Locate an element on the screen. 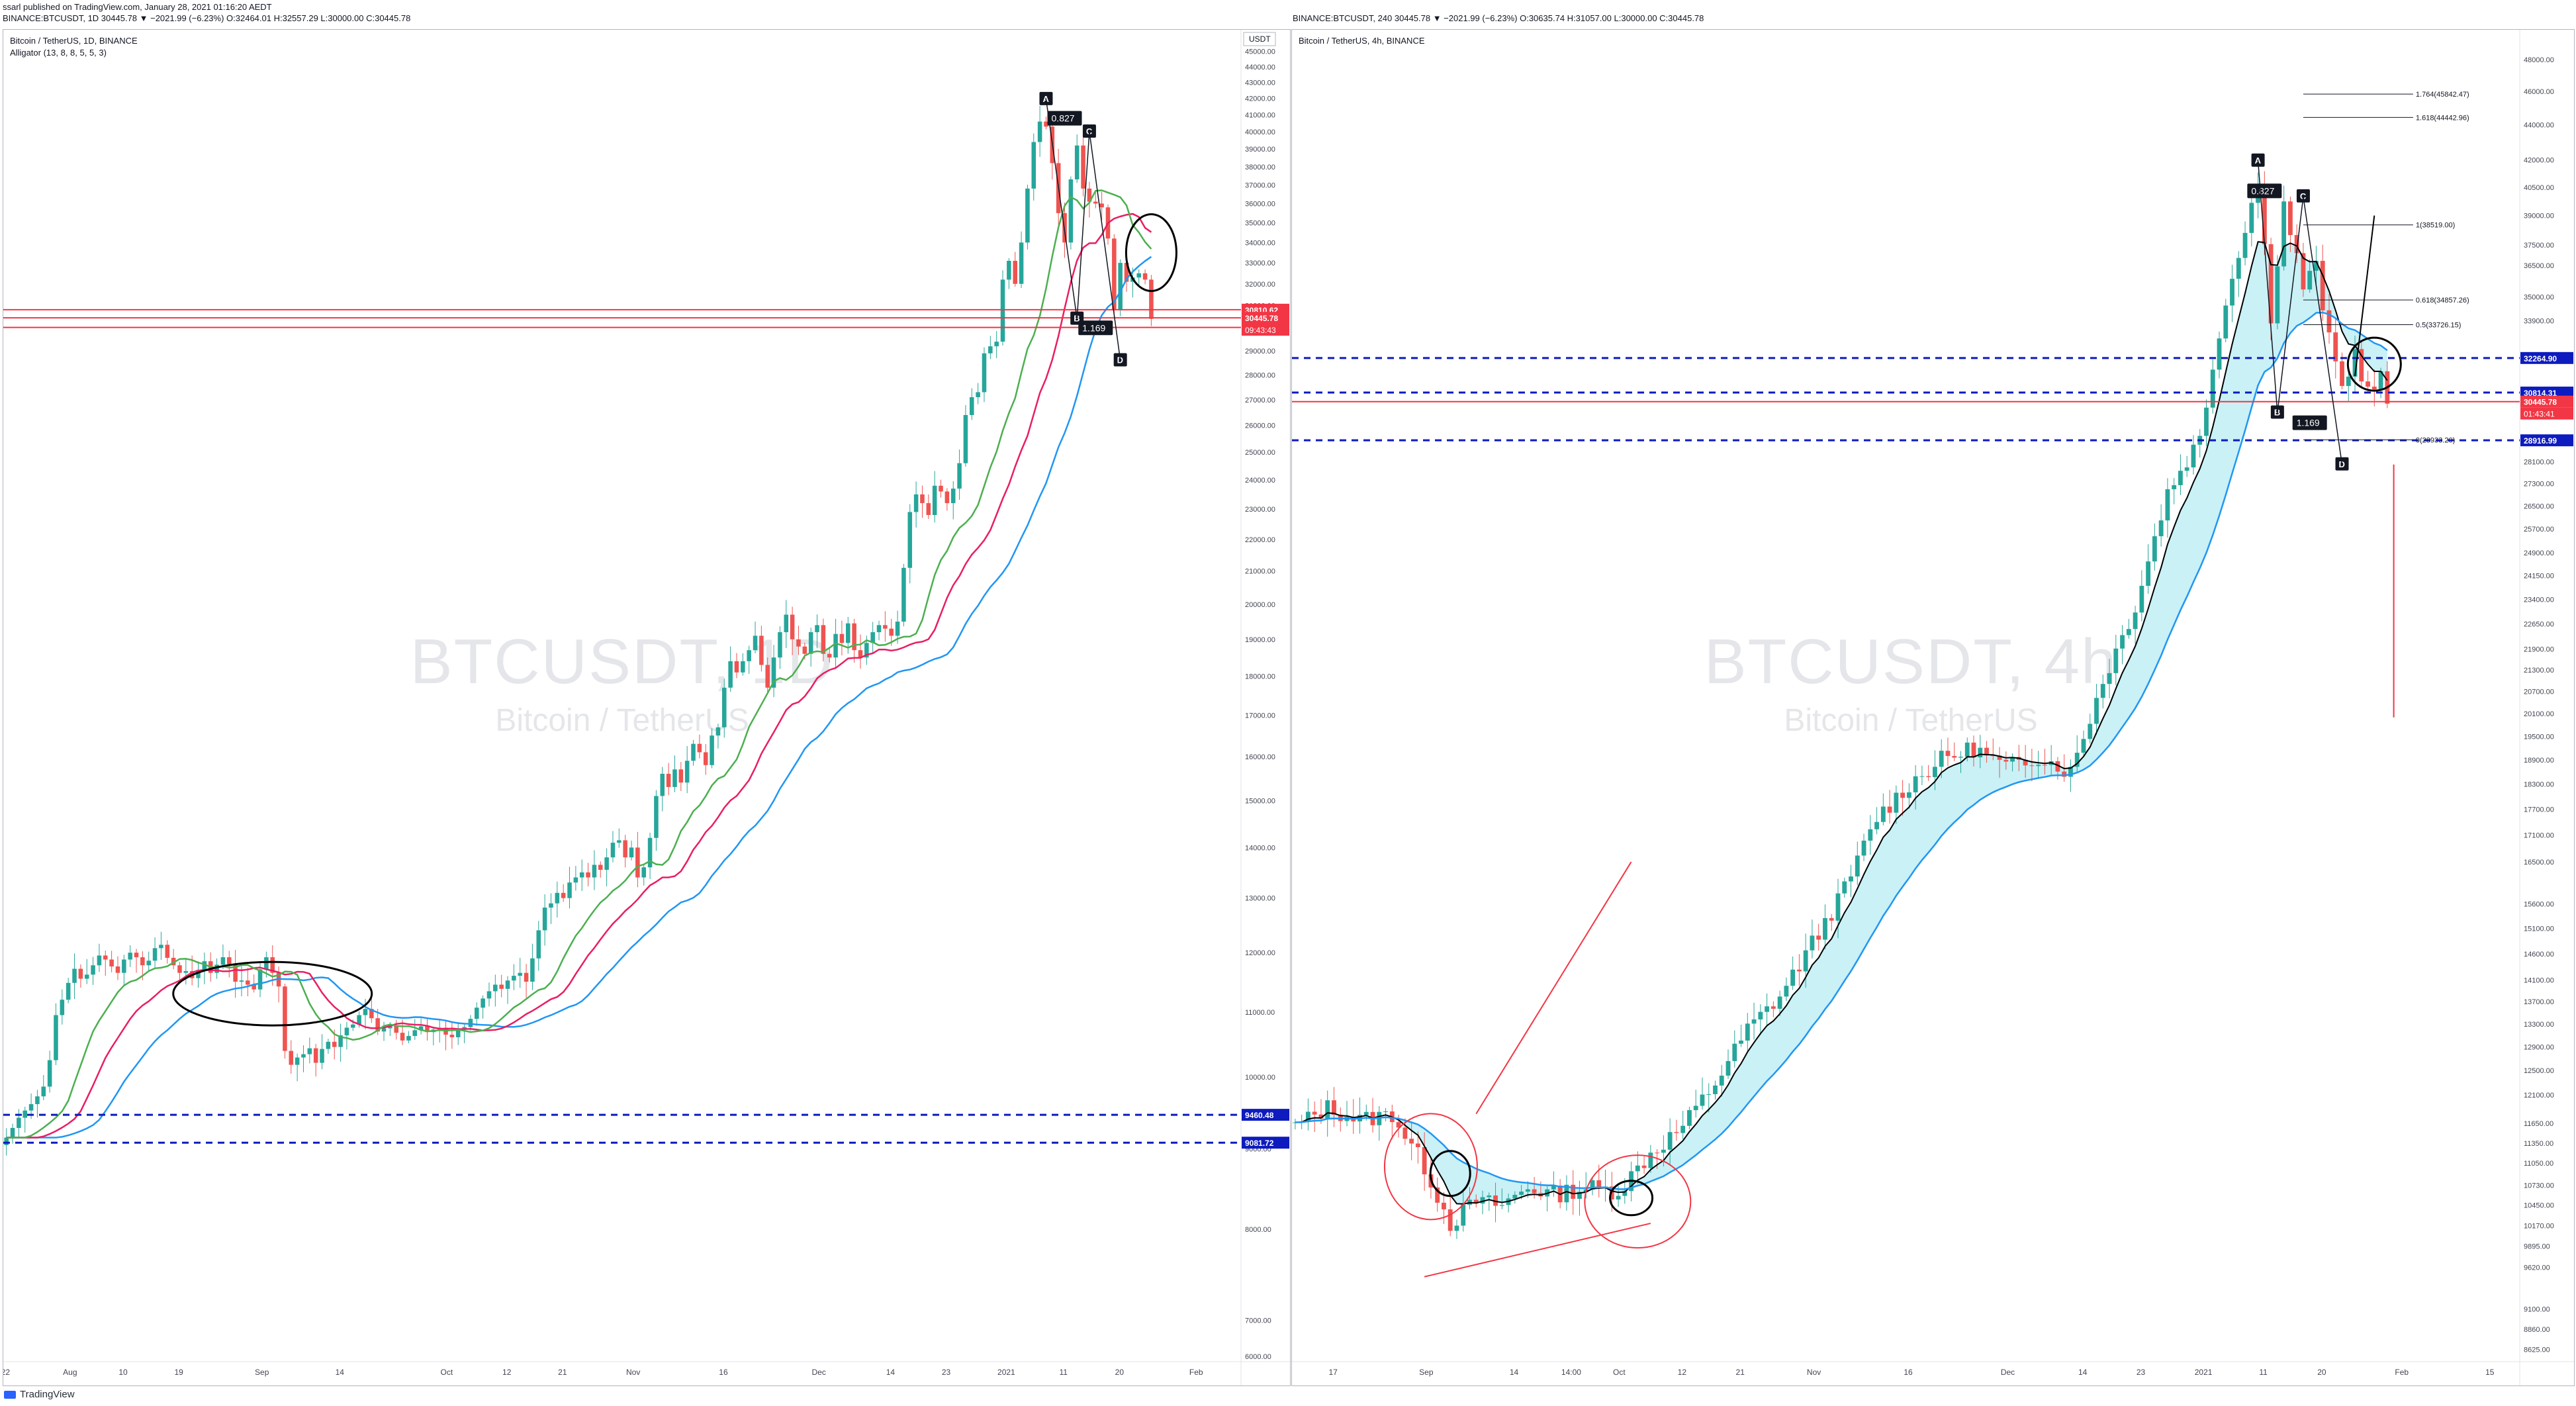  countdown-label: 09:43:43 is located at coordinates (1260, 330).